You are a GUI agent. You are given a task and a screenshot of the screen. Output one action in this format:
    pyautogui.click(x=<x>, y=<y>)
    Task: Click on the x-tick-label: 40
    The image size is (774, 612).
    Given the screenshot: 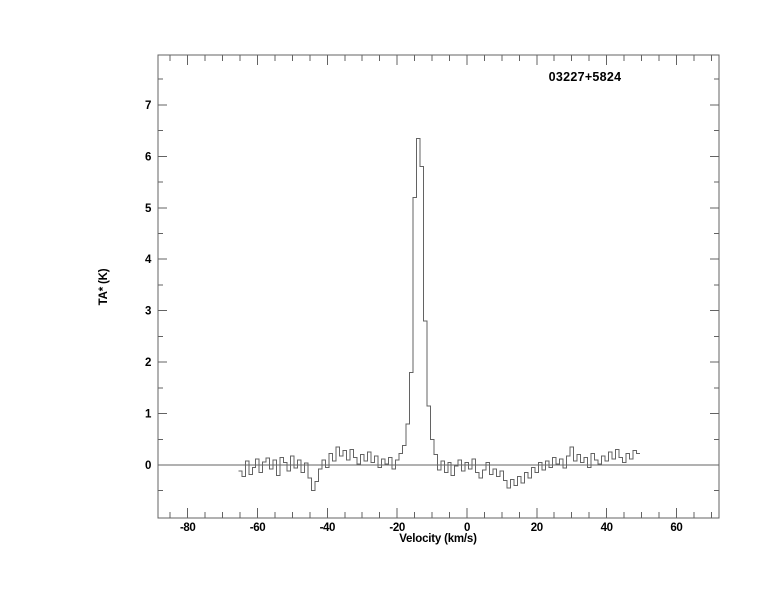 What is the action you would take?
    pyautogui.click(x=607, y=528)
    